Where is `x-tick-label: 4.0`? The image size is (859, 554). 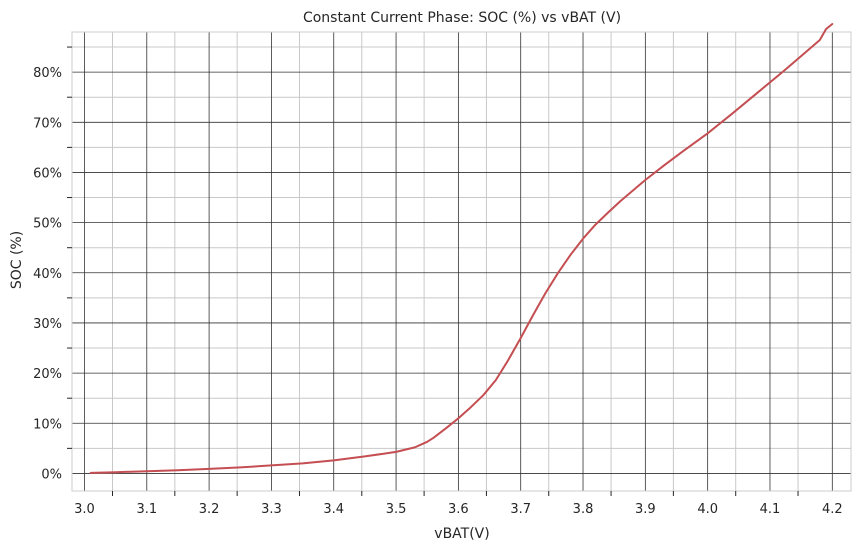 x-tick-label: 4.0 is located at coordinates (707, 509).